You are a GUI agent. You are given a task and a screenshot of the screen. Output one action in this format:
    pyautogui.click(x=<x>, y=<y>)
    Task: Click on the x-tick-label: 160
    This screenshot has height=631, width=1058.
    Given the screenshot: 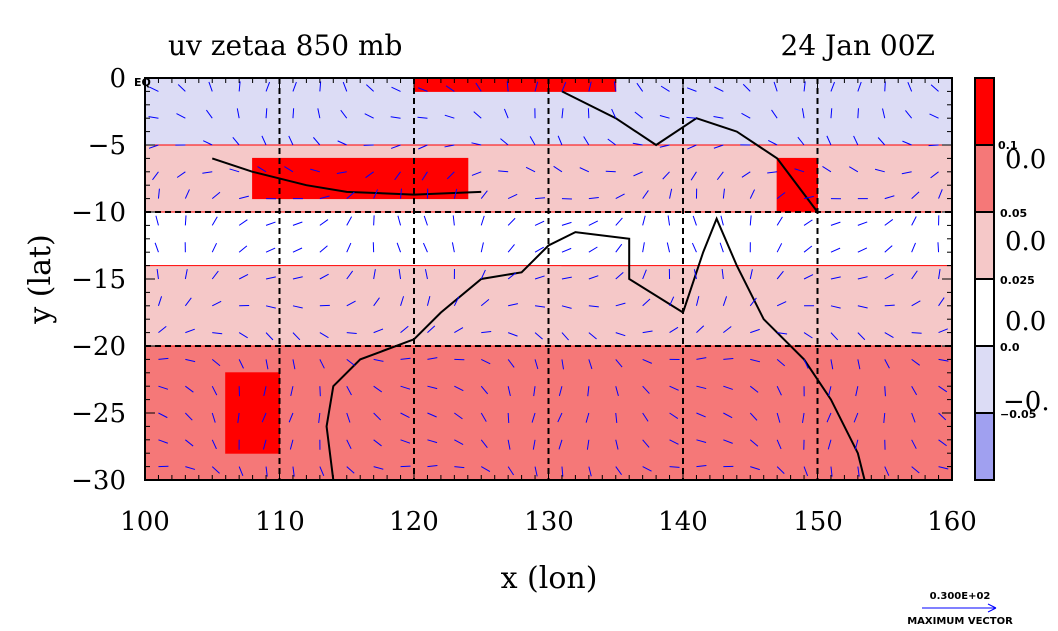 What is the action you would take?
    pyautogui.click(x=952, y=522)
    